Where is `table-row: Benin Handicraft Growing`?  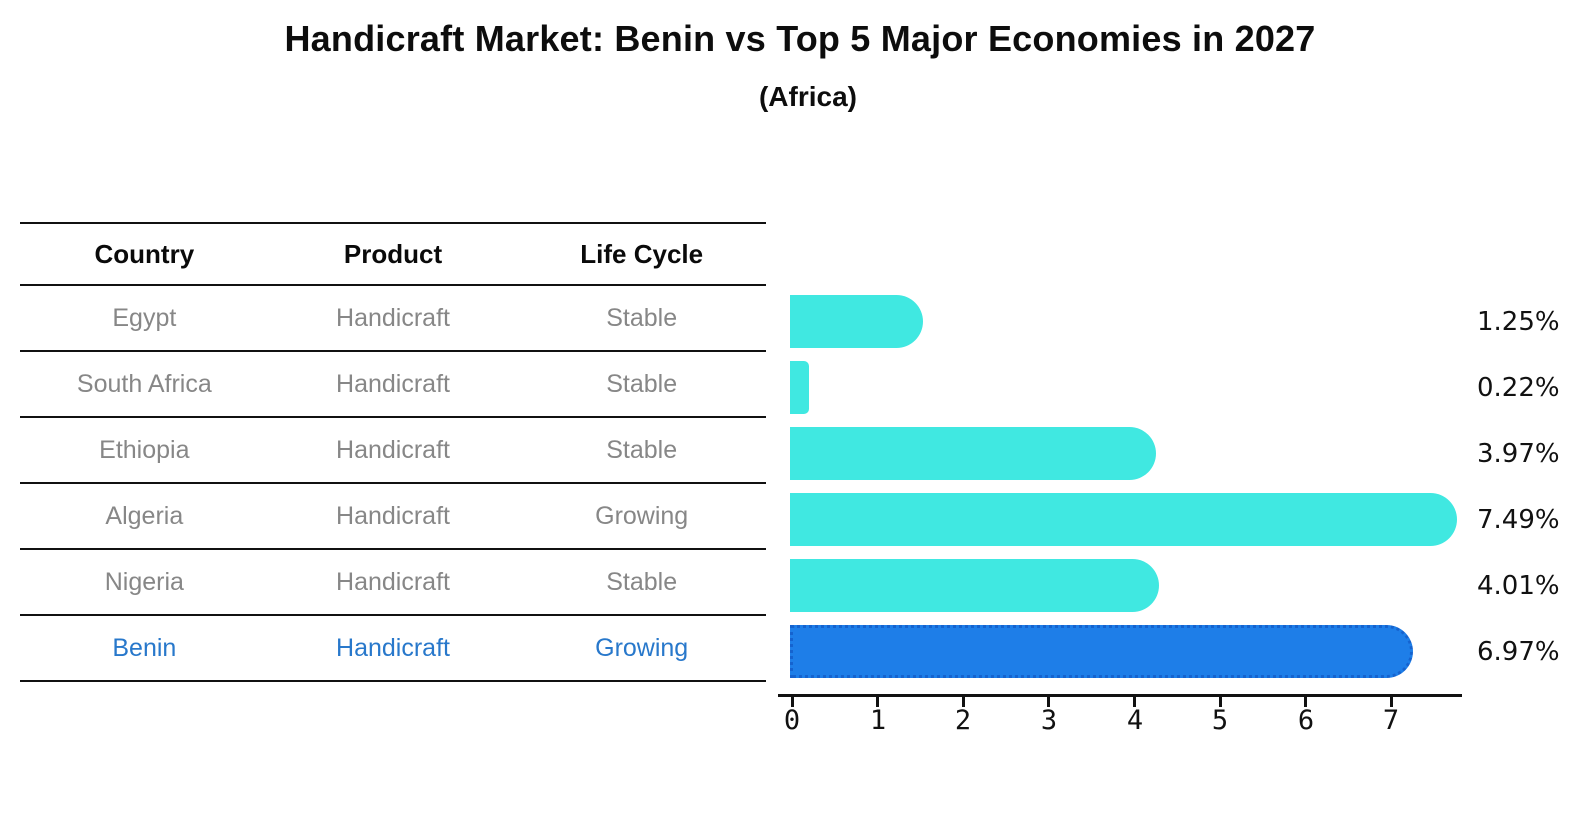
table-row: Benin Handicraft Growing is located at coordinates (393, 649).